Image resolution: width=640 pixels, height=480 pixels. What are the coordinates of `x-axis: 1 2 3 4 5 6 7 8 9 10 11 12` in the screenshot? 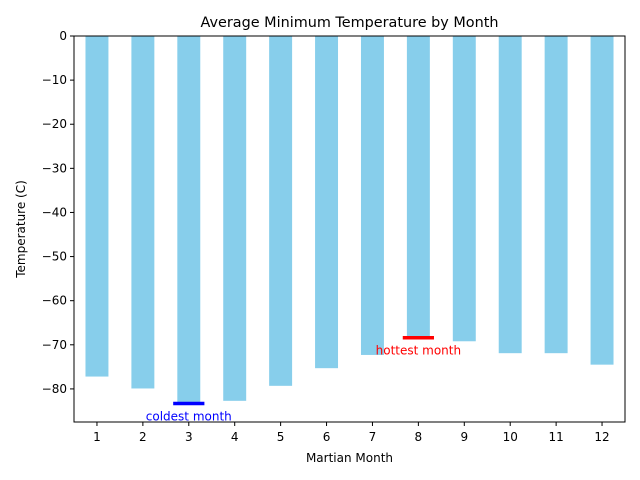 It's located at (351, 433).